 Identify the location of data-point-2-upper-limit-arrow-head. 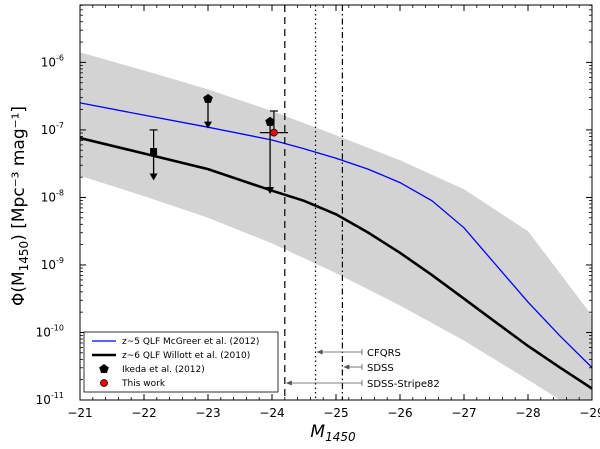
(208, 125).